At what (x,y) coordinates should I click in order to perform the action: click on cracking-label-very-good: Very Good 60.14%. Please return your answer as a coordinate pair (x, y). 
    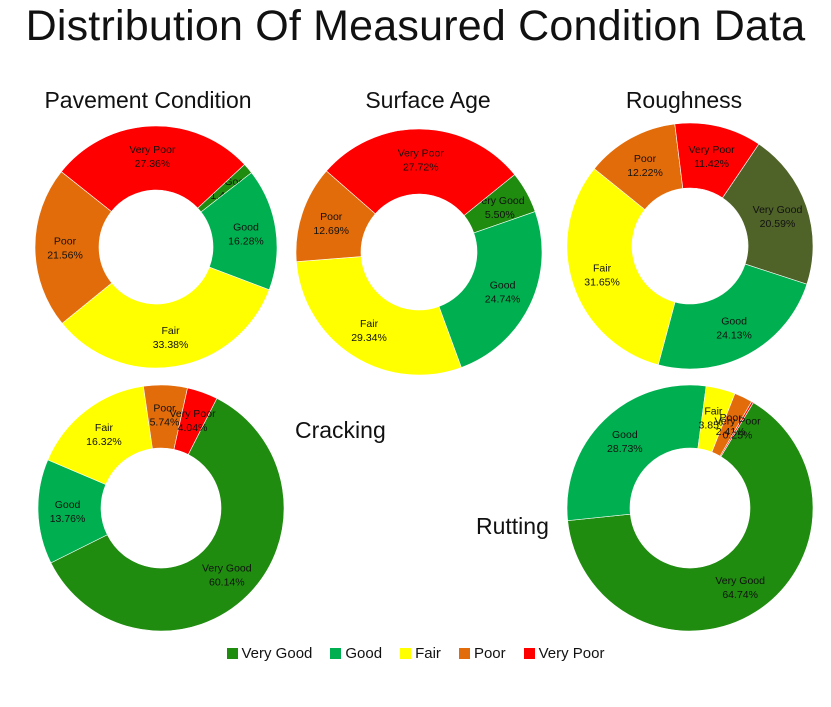
    Looking at the image, I should click on (227, 575).